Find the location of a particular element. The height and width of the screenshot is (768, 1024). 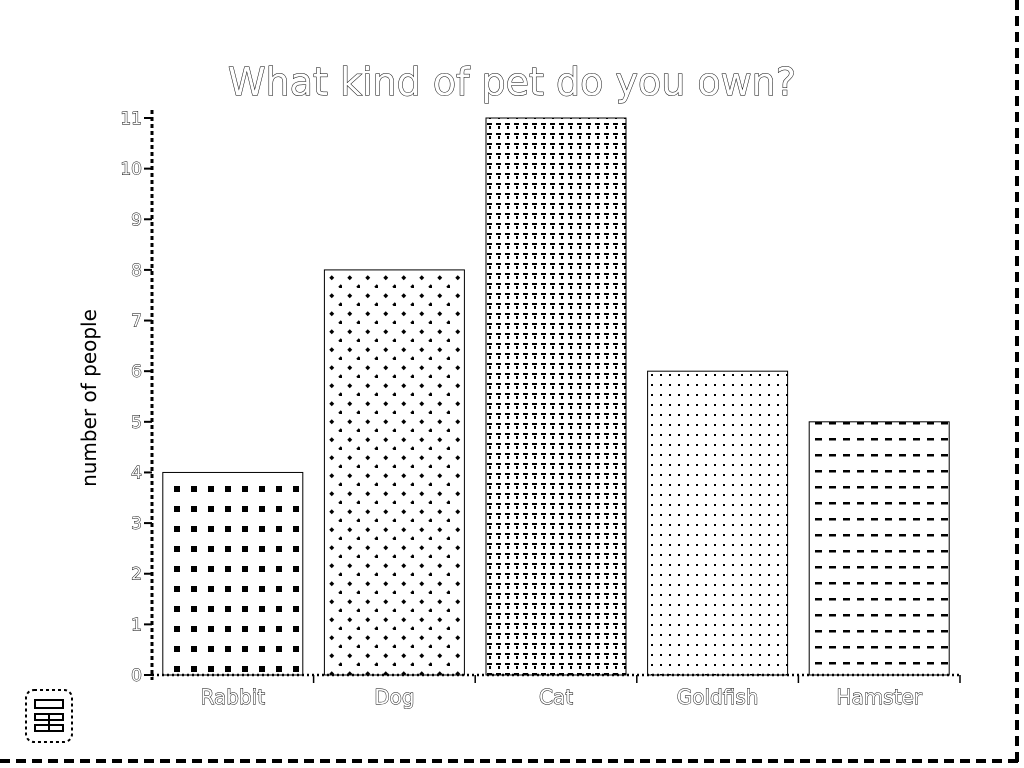

y-tick-label: 1 is located at coordinates (136, 625).